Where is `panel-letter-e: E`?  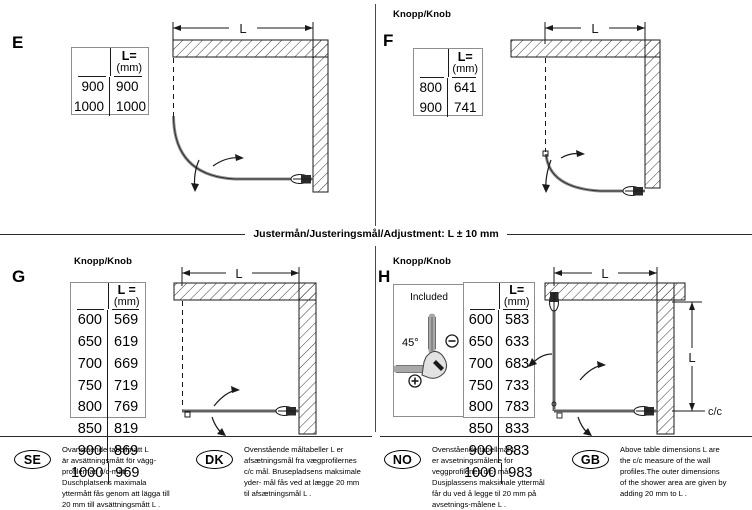
panel-letter-e: E is located at coordinates (18, 42).